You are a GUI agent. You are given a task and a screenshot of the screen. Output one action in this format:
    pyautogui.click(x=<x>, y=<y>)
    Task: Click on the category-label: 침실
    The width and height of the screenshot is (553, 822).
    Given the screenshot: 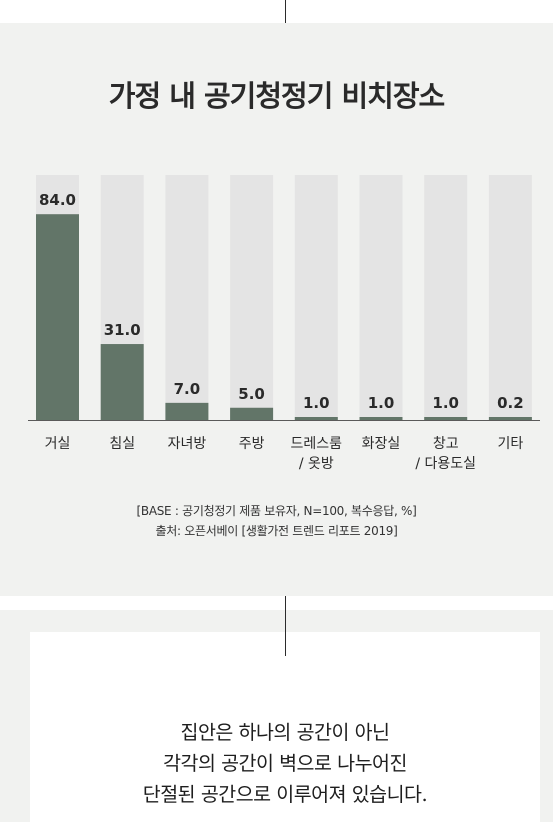 What is the action you would take?
    pyautogui.click(x=122, y=444)
    